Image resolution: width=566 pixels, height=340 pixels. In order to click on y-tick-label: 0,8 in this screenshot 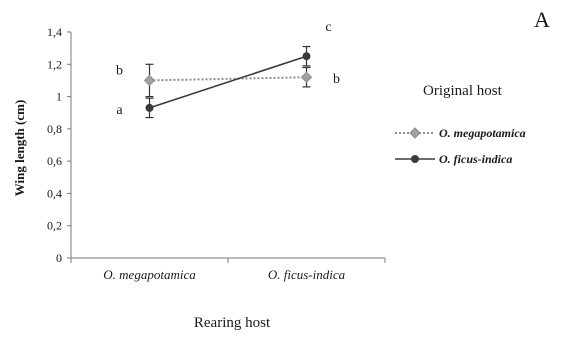, I will do `click(54, 129)`.